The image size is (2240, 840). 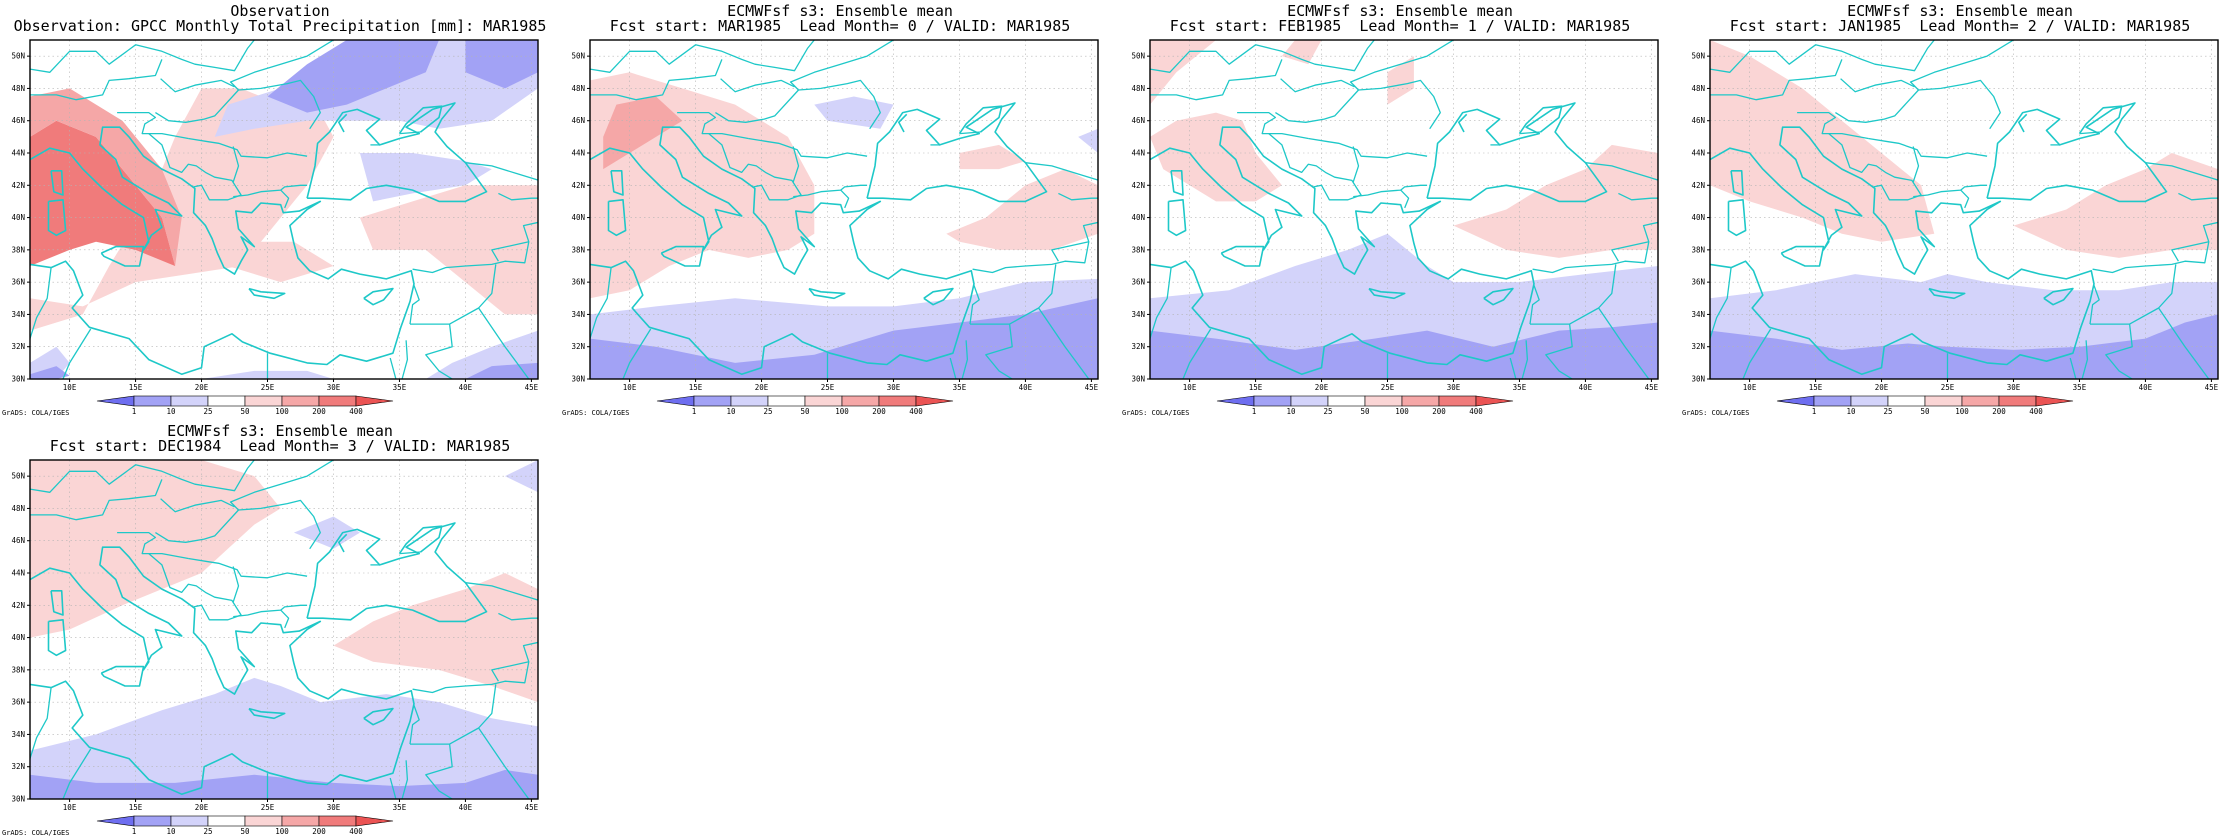 What do you see at coordinates (280, 431) in the screenshot?
I see `panel-title: ECMWFsf s3: Ensemble mean` at bounding box center [280, 431].